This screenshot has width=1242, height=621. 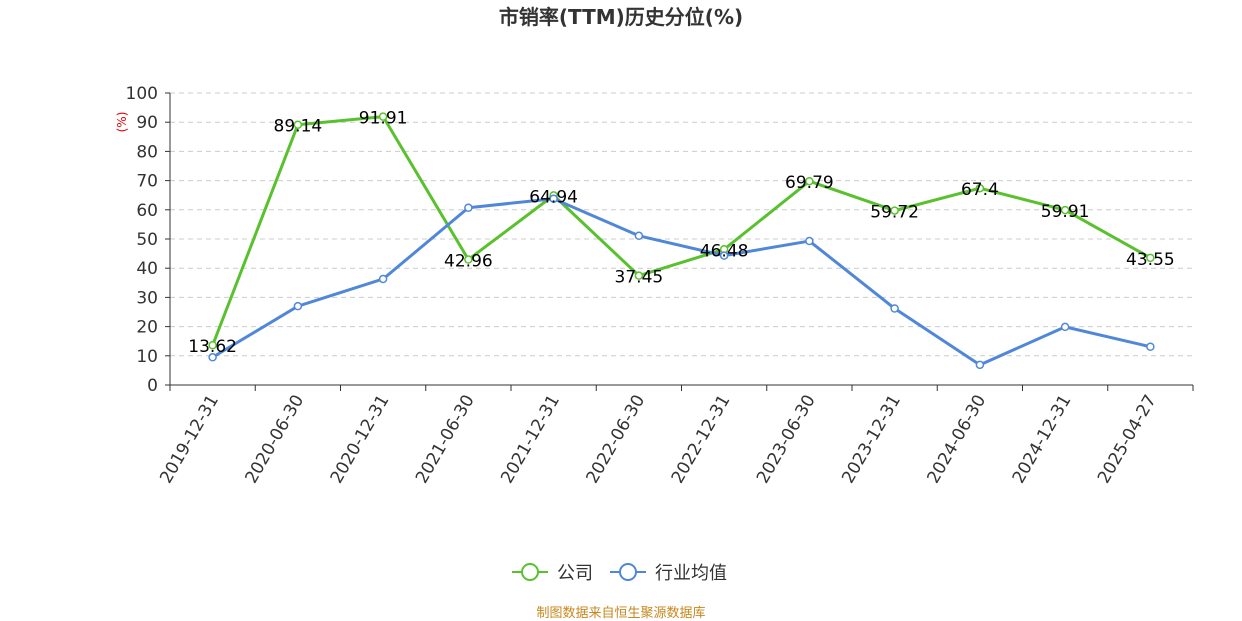 I want to click on source-note: 制图数据来自恒生聚源数据库, so click(x=620, y=613).